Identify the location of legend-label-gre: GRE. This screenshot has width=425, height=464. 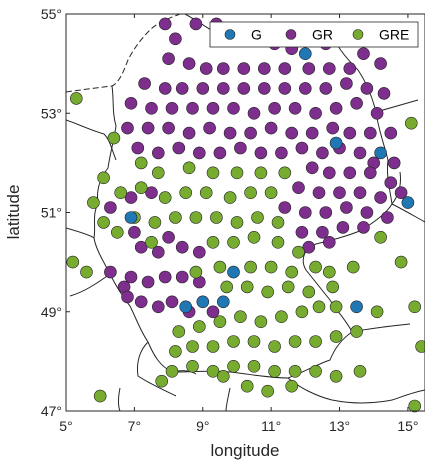
(394, 35).